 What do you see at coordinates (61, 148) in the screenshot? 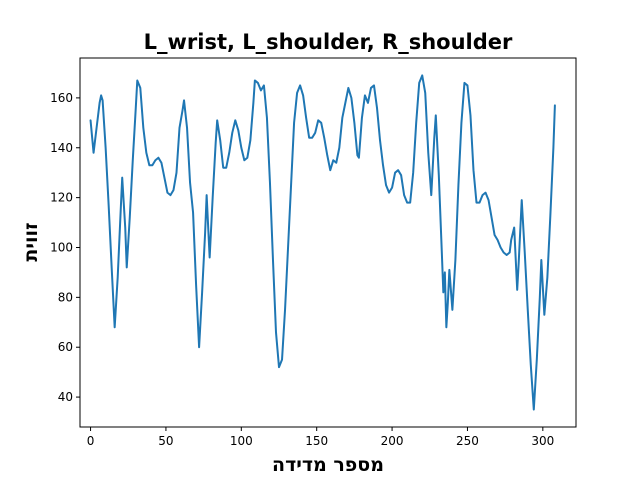
I see `y-tick-label: 140` at bounding box center [61, 148].